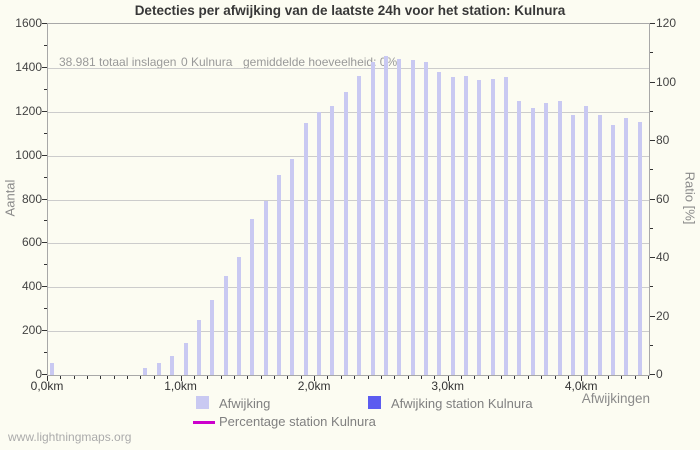  Describe the element at coordinates (28, 23) in the screenshot. I see `y-left-tick-label: 1600` at that location.